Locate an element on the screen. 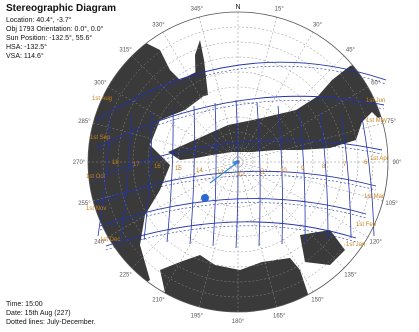 The image size is (419, 332). azimuth-label: 150° is located at coordinates (317, 301).